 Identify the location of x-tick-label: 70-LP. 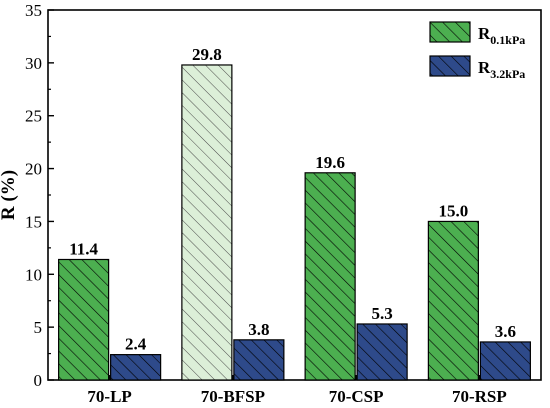
(109, 396).